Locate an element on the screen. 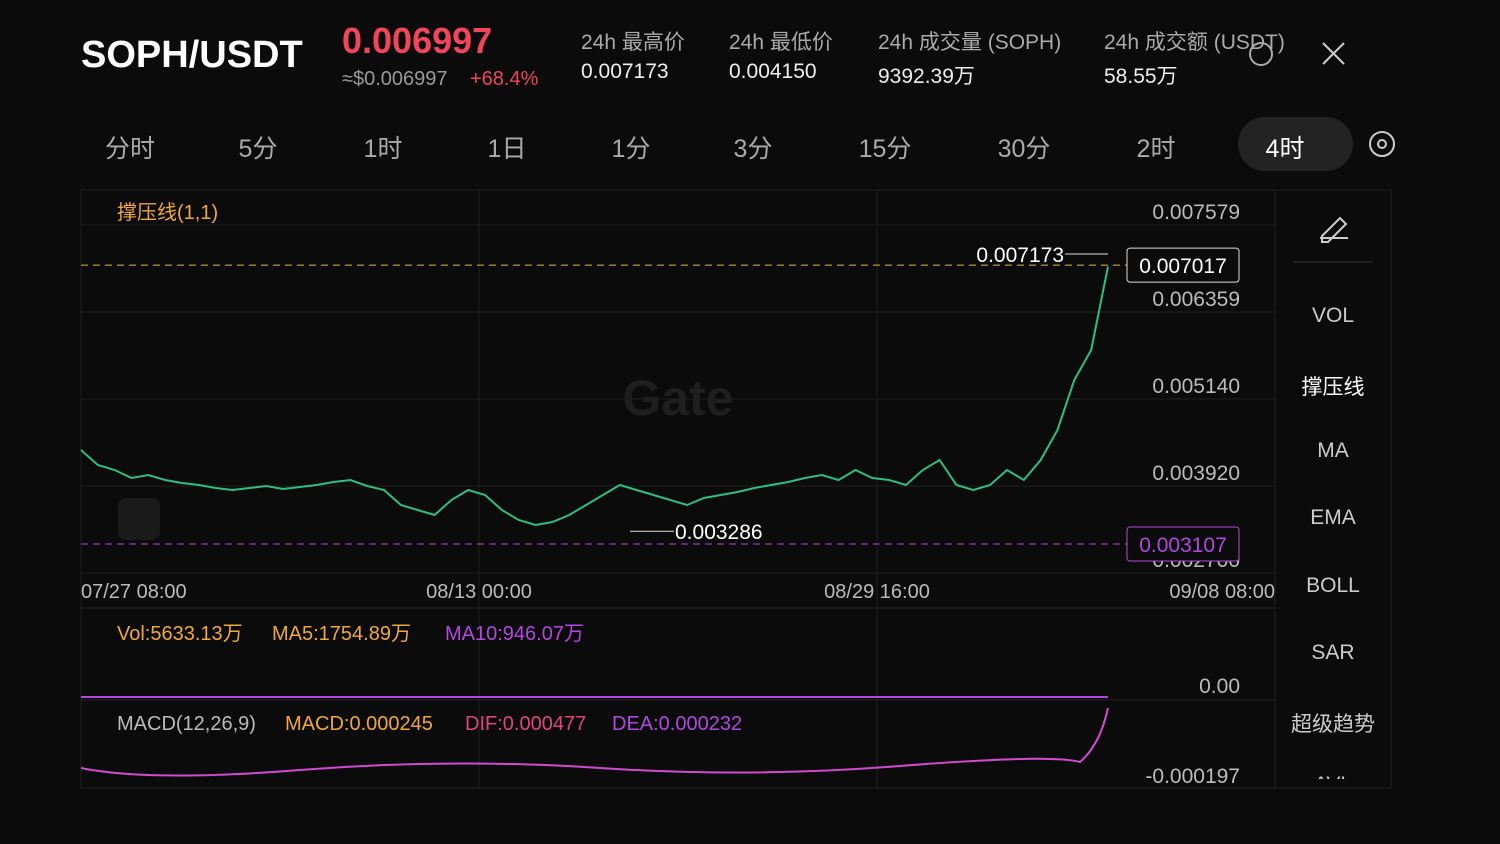 The height and width of the screenshot is (844, 1500). tab: 1日 is located at coordinates (507, 149).